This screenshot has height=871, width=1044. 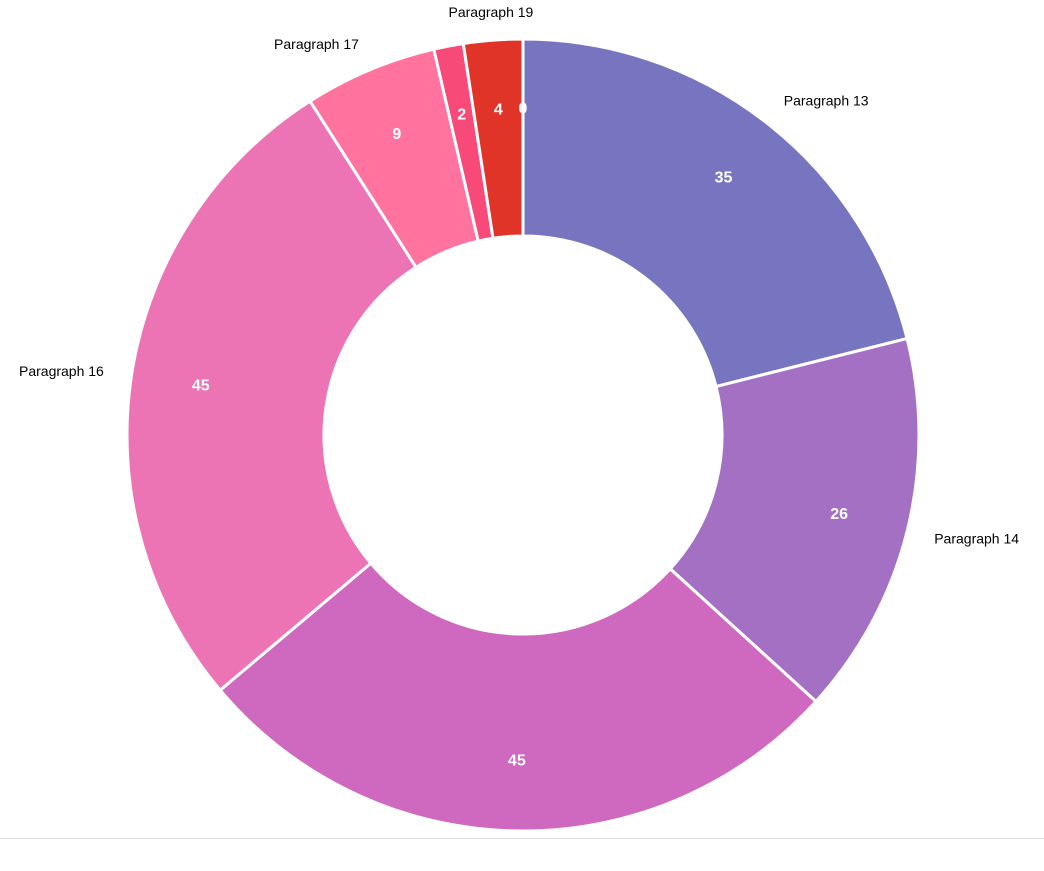 I want to click on value-label-3: 45, so click(x=517, y=760).